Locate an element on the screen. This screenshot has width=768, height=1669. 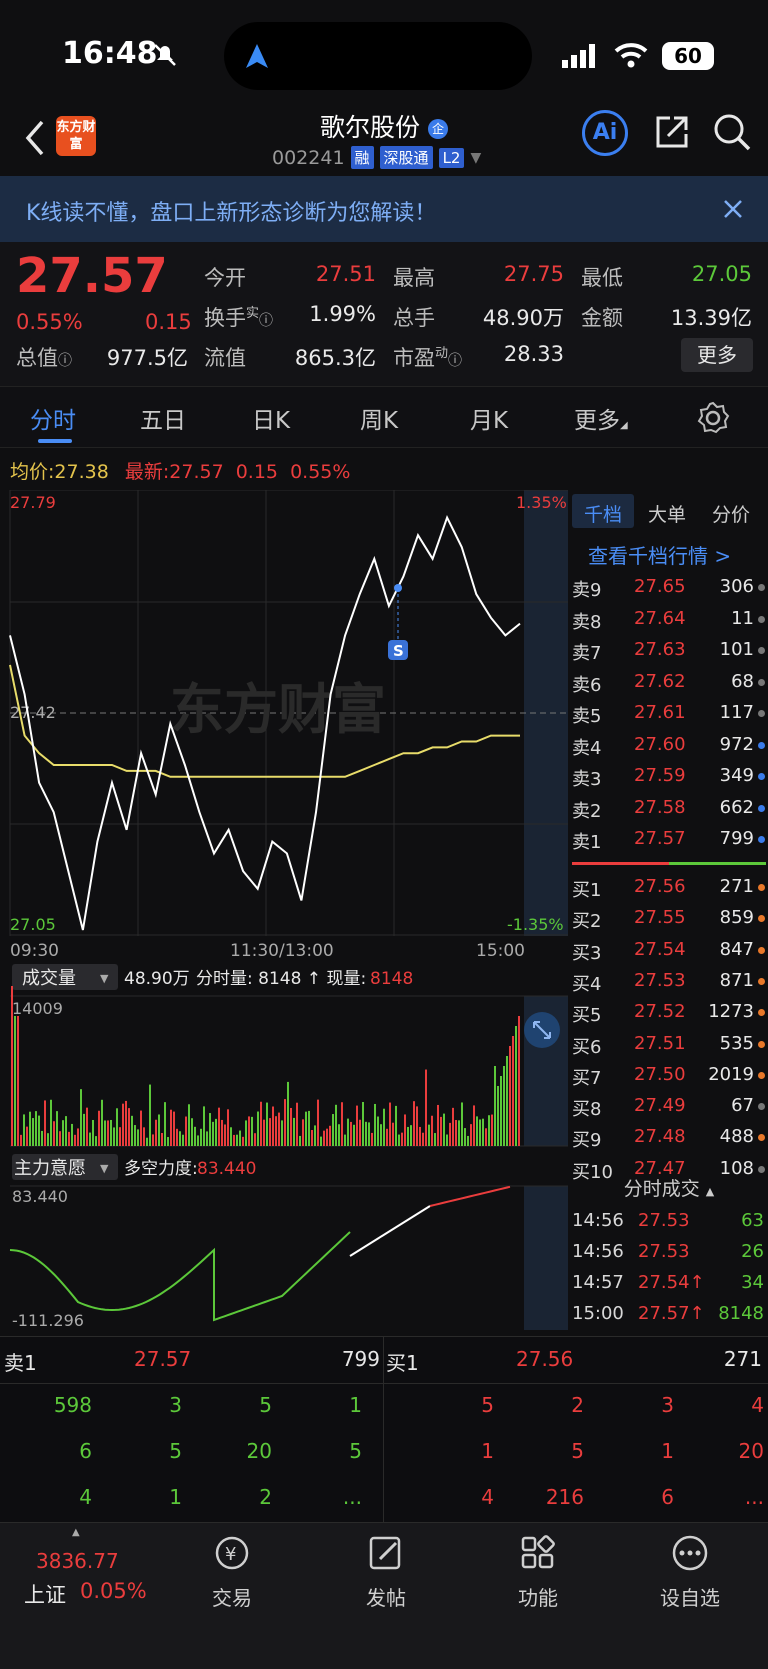
depth-link: 查看千档行情 > is located at coordinates (660, 556).